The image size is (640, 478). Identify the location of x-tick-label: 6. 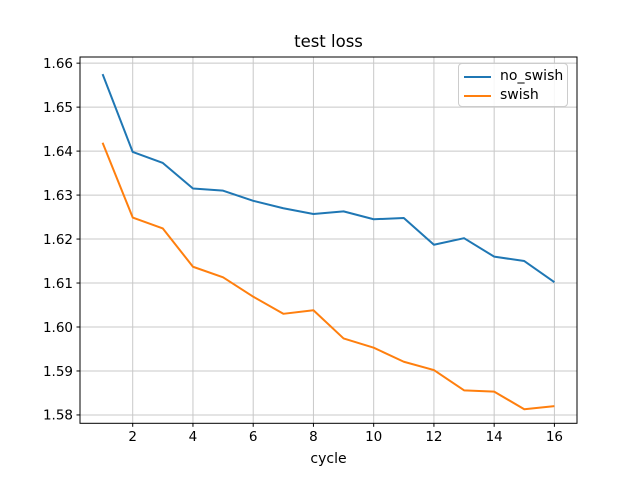
(253, 437).